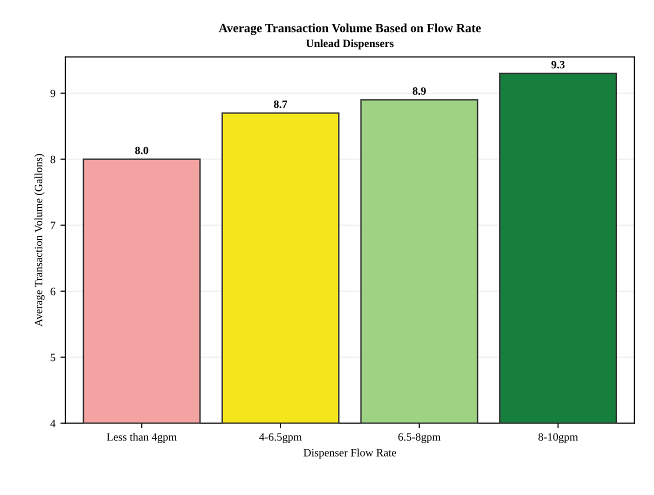 This screenshot has width=654, height=495. Describe the element at coordinates (281, 104) in the screenshot. I see `data-label: 8.7` at that location.